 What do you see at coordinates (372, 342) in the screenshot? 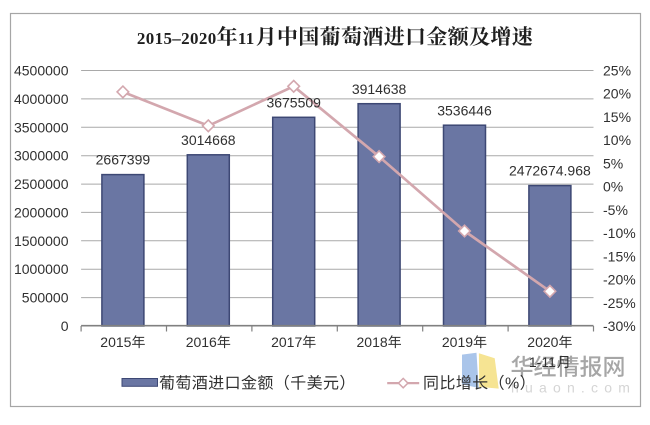
I see `svg-text: 2018` at bounding box center [372, 342].